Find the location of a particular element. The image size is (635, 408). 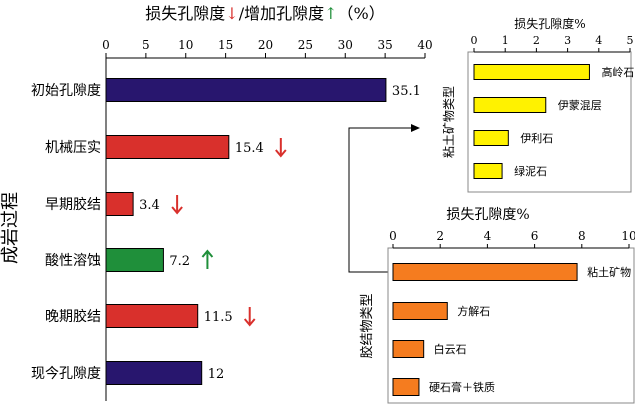

main-title: 损失孔隙度↓/增加孔隙度↑（%） is located at coordinates (264, 13).